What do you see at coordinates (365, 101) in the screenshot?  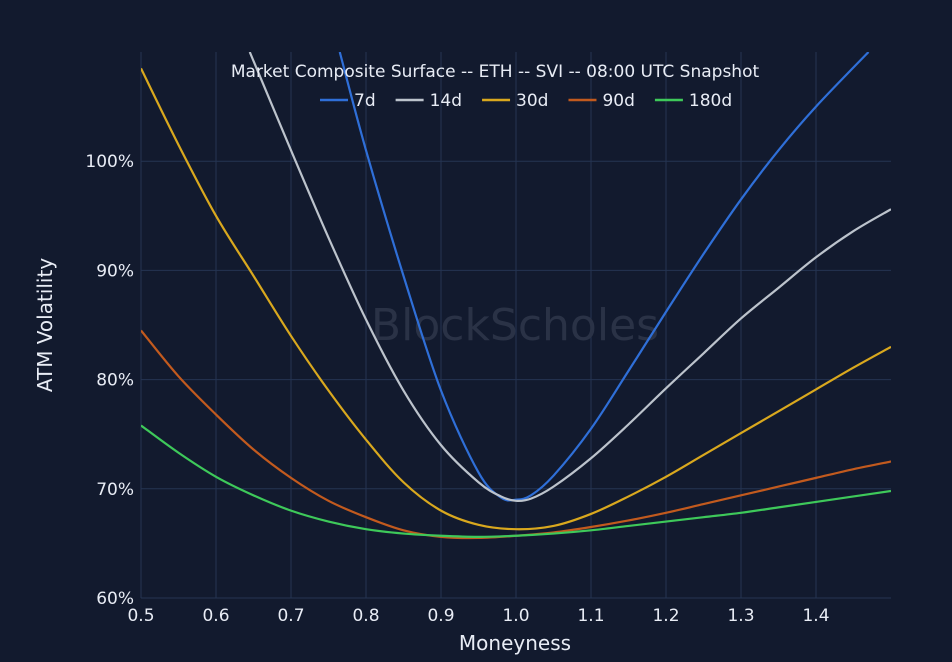 I see `legend-label-7d: 7d` at bounding box center [365, 101].